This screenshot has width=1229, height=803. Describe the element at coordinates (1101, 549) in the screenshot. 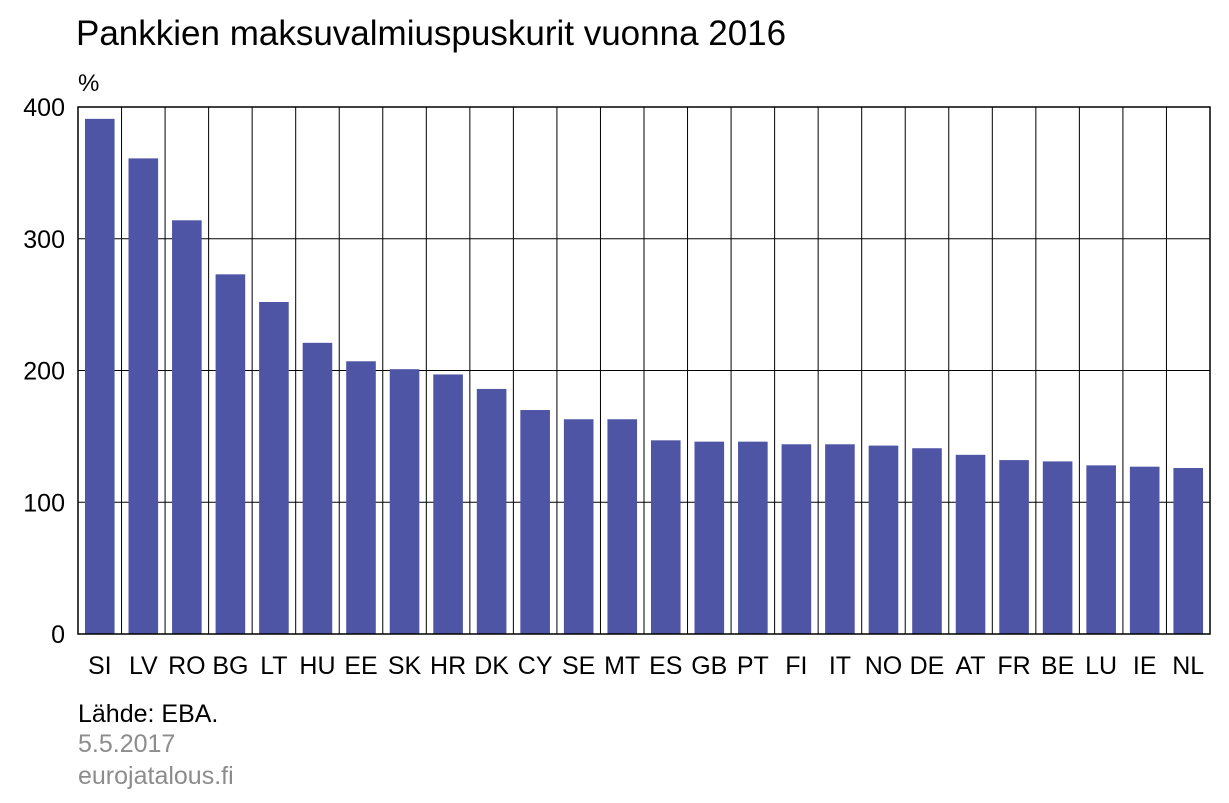

I see `bar-lu` at that location.